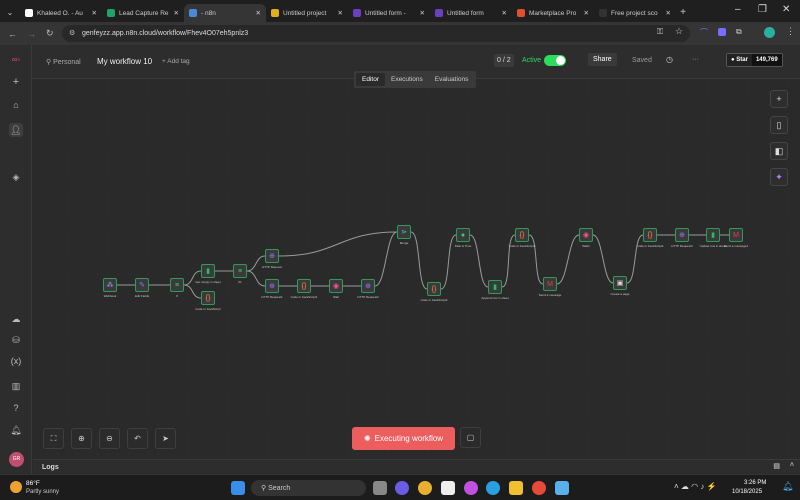  Describe the element at coordinates (779, 151) in the screenshot. I see `panel-toggle-button: ◧` at that location.